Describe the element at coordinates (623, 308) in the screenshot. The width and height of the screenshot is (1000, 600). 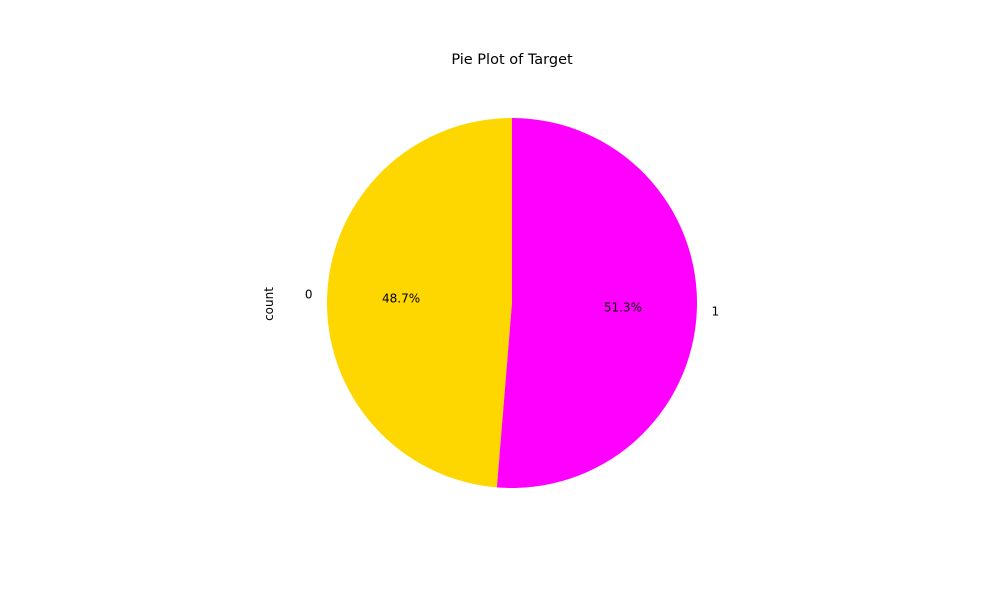
I see `slice-percent-label: 51.3%` at that location.